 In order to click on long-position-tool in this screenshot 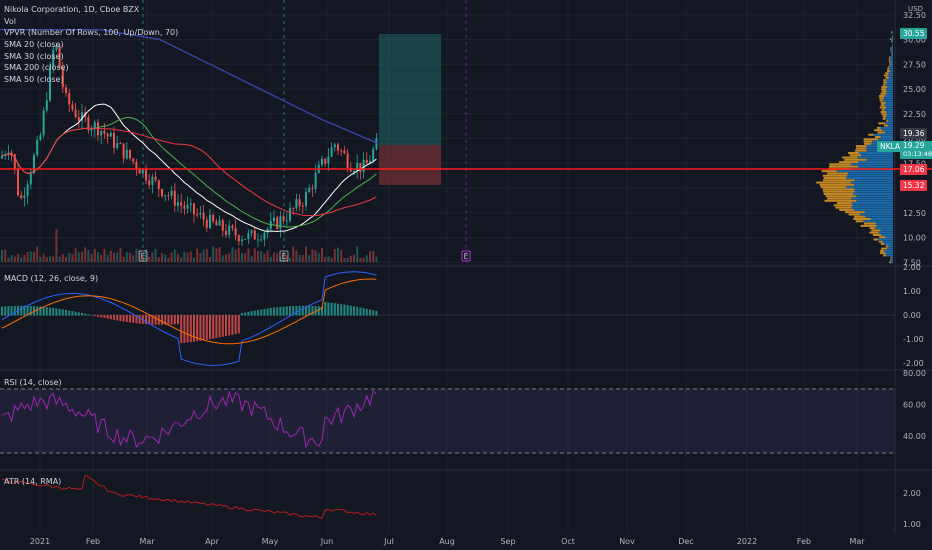, I will do `click(410, 109)`.